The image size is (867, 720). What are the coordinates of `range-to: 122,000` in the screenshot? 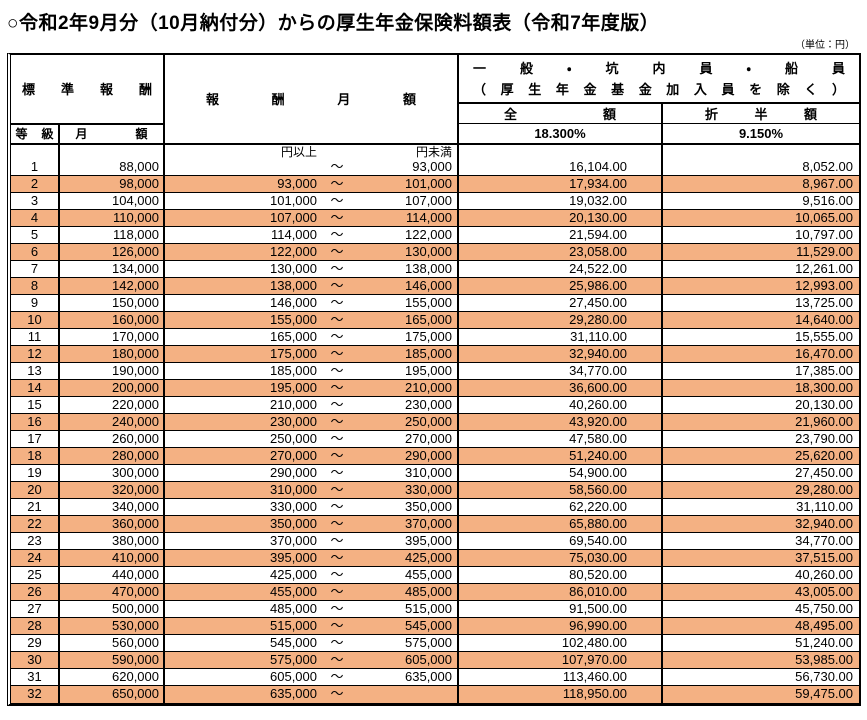 It's located at (428, 235).